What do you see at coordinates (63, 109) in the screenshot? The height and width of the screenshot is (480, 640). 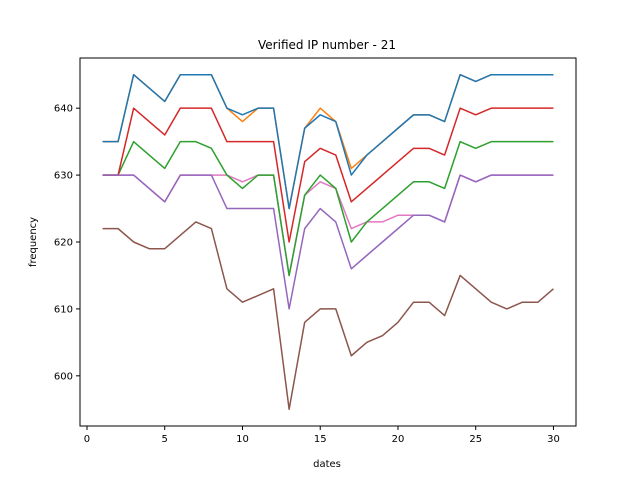 I see `y-tick-label: 640` at bounding box center [63, 109].